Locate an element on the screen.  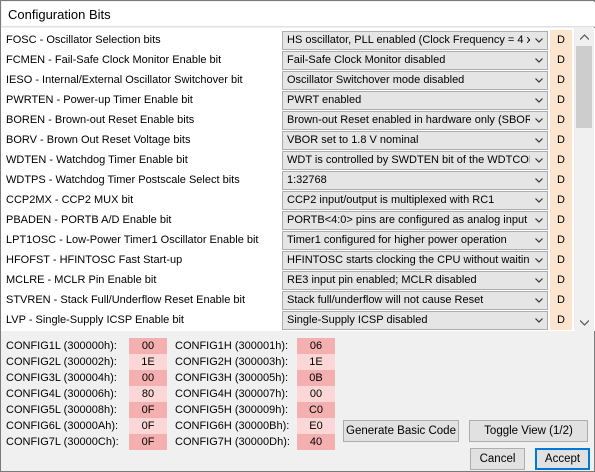
scroll-up-arrow-icon is located at coordinates (584, 36).